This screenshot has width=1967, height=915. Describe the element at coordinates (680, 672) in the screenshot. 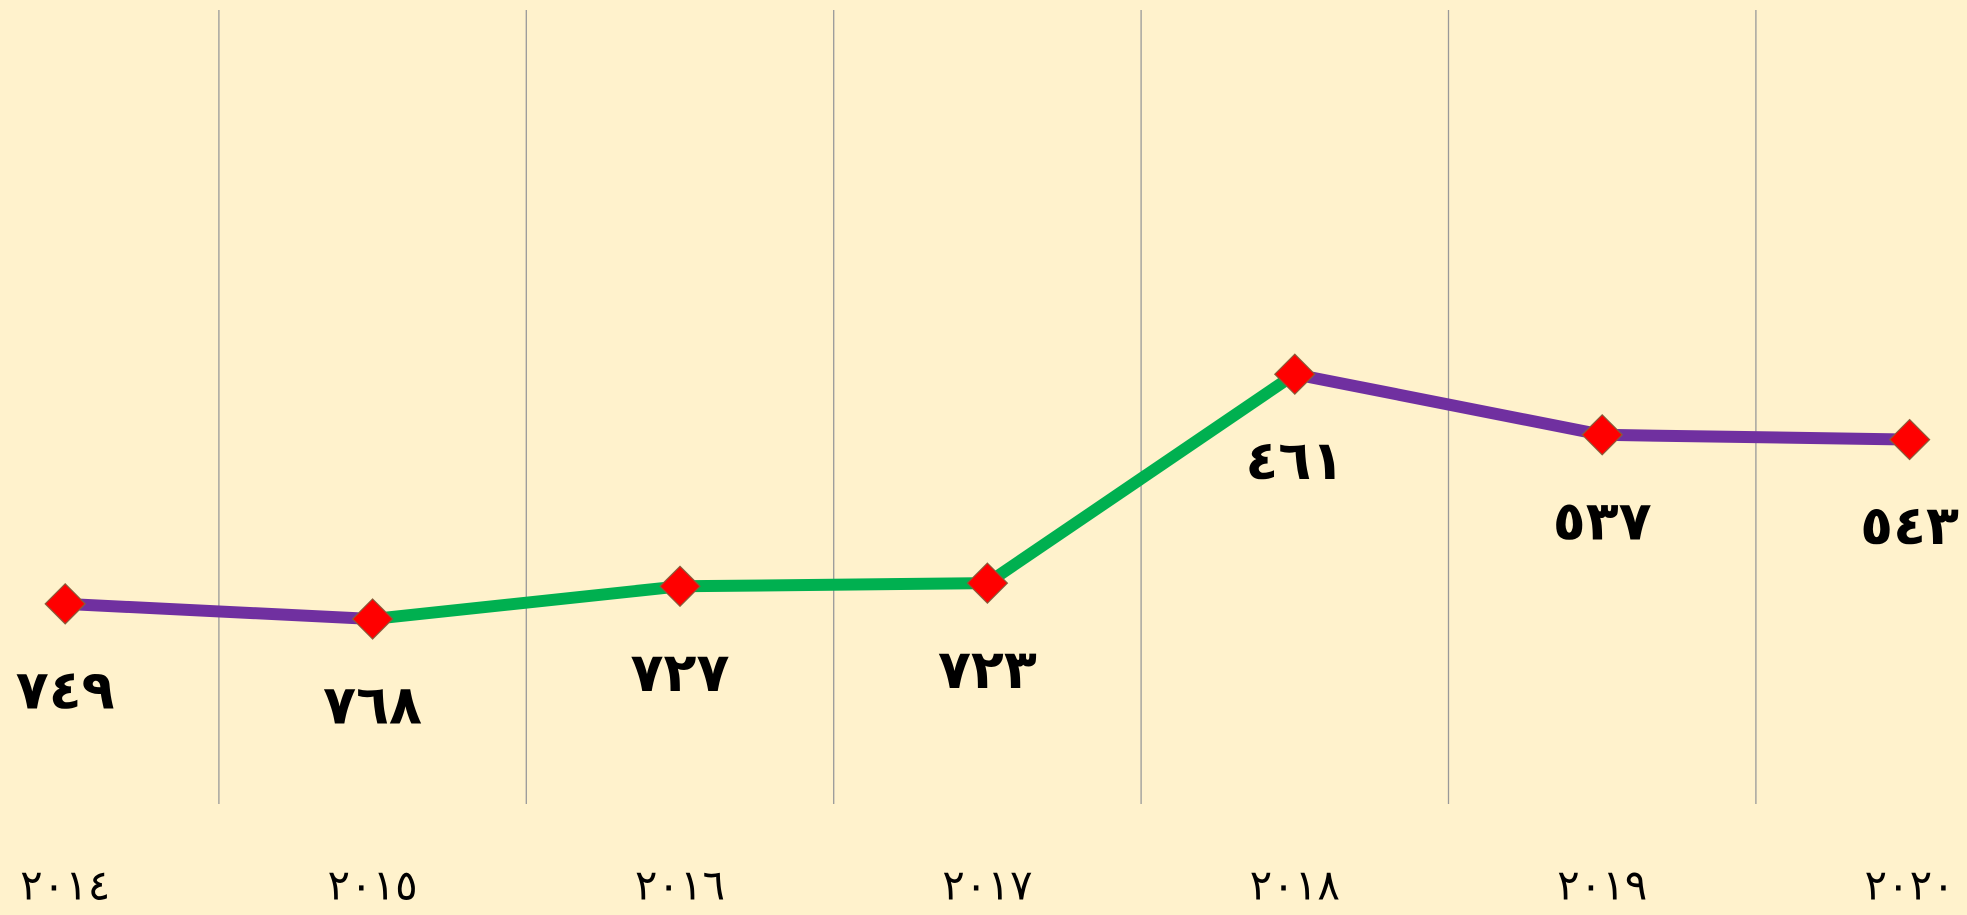

I see `data-label: ٧٢٧` at that location.